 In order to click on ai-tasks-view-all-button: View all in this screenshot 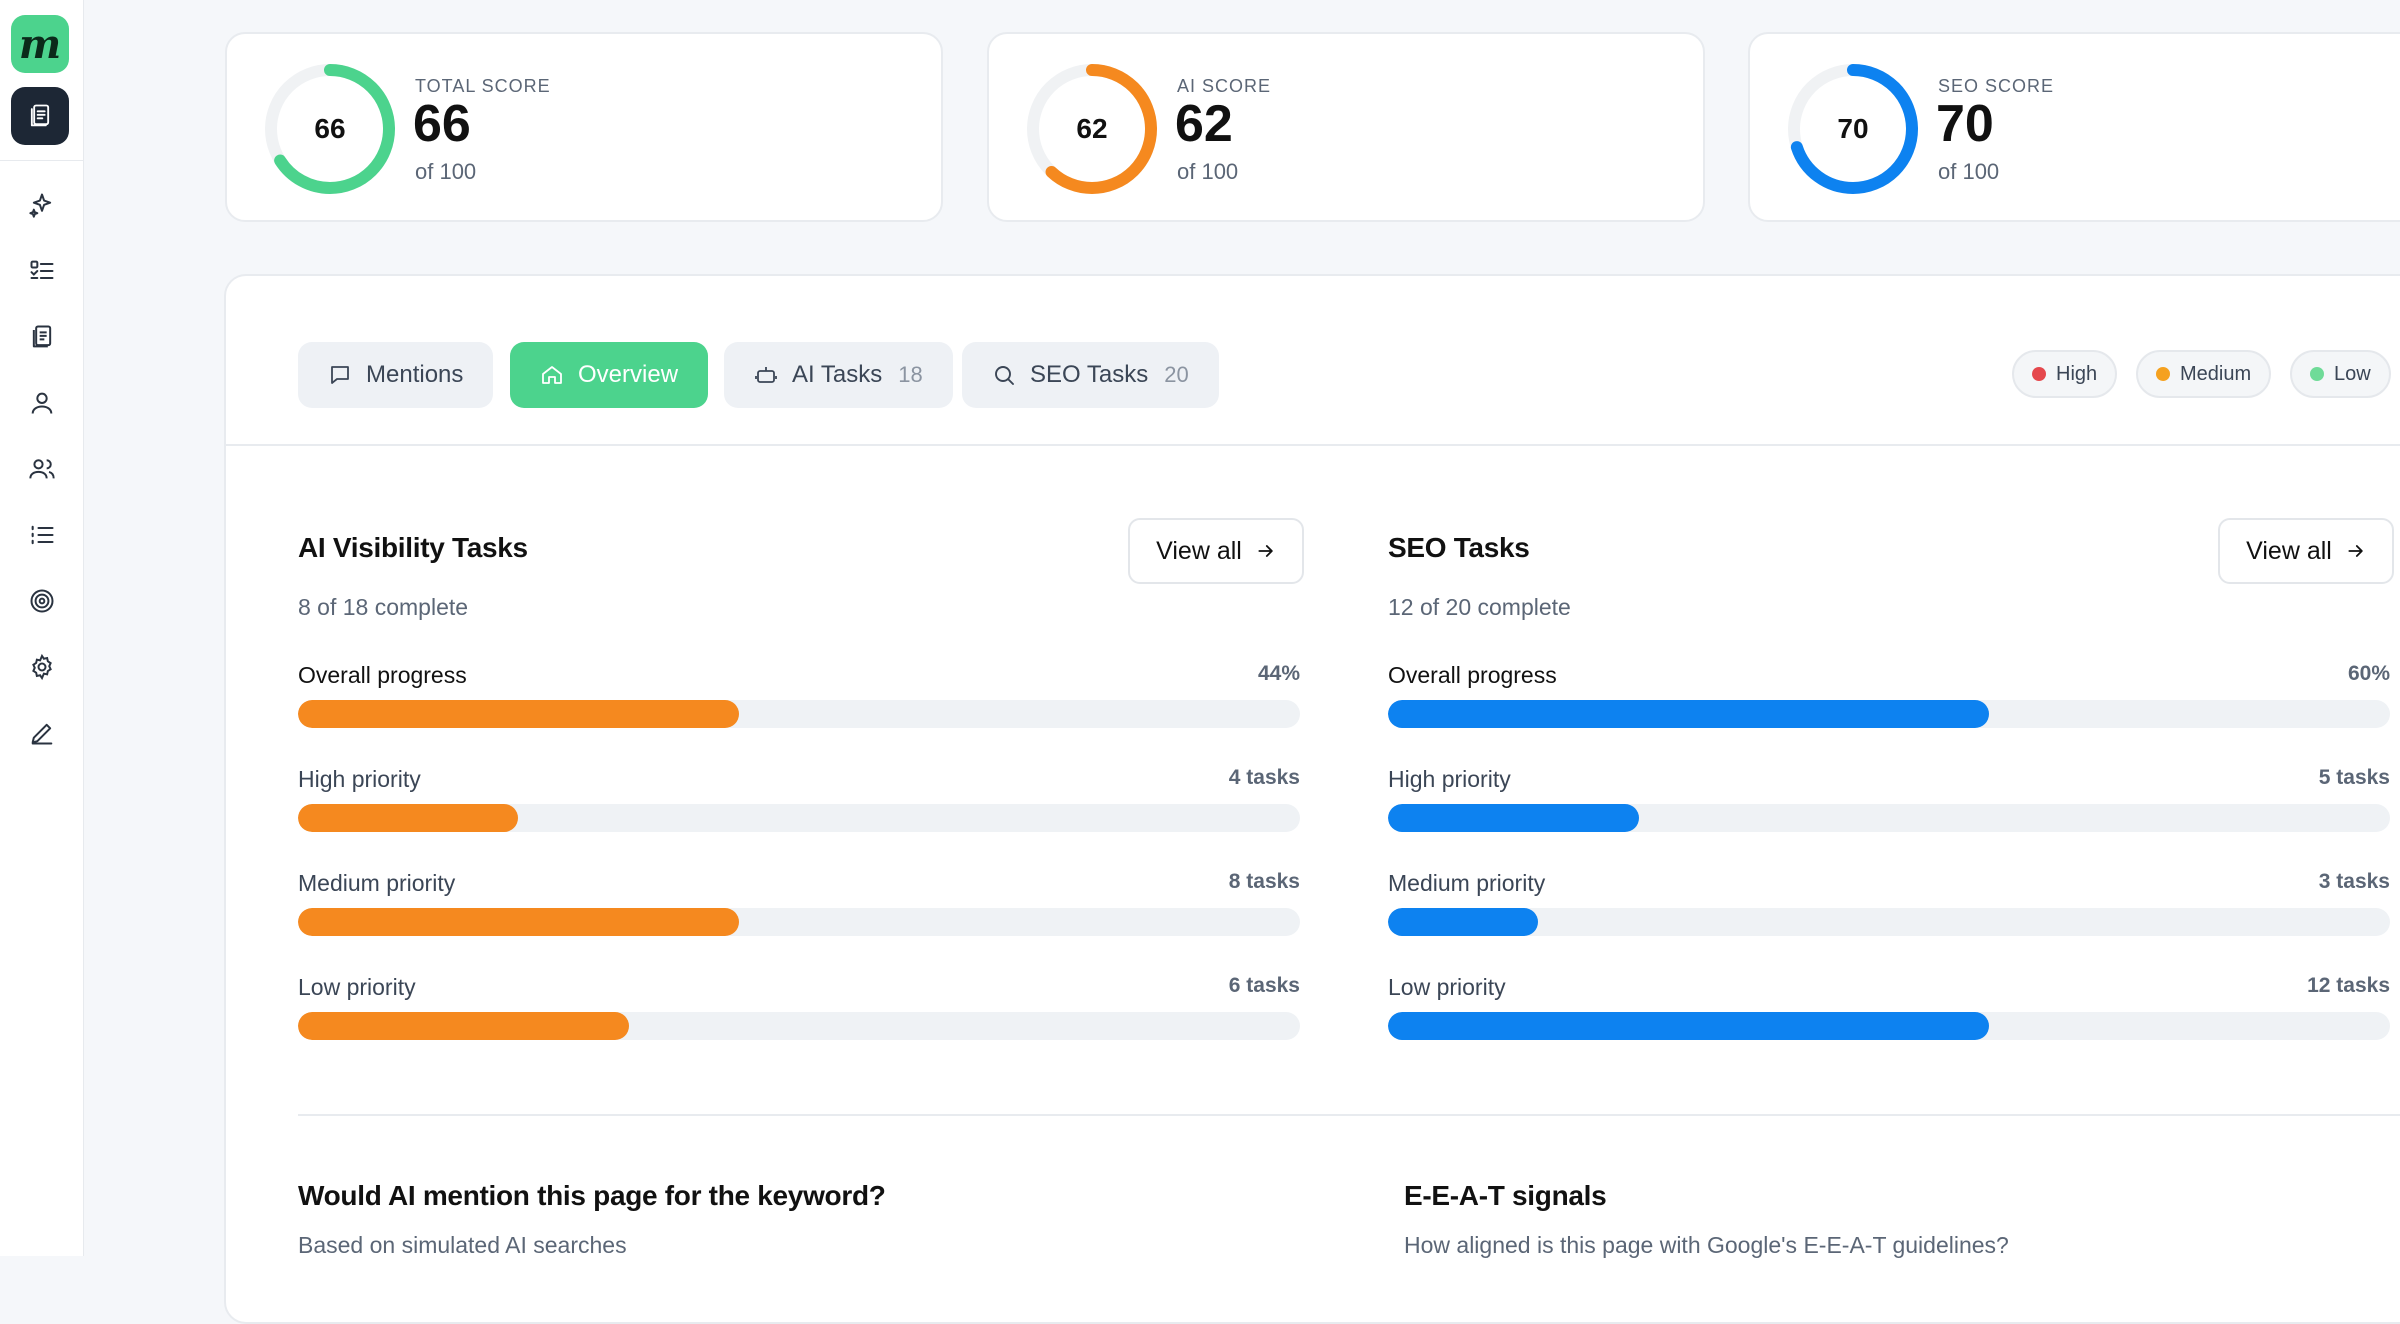, I will do `click(1216, 551)`.